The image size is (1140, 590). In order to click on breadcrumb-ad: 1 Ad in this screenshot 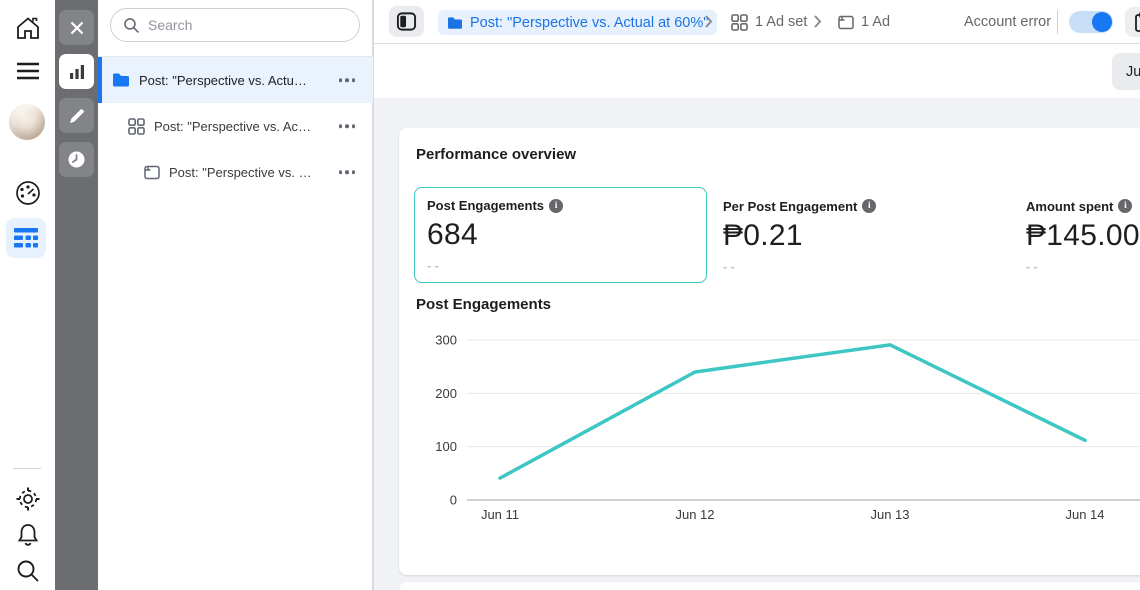, I will do `click(864, 22)`.